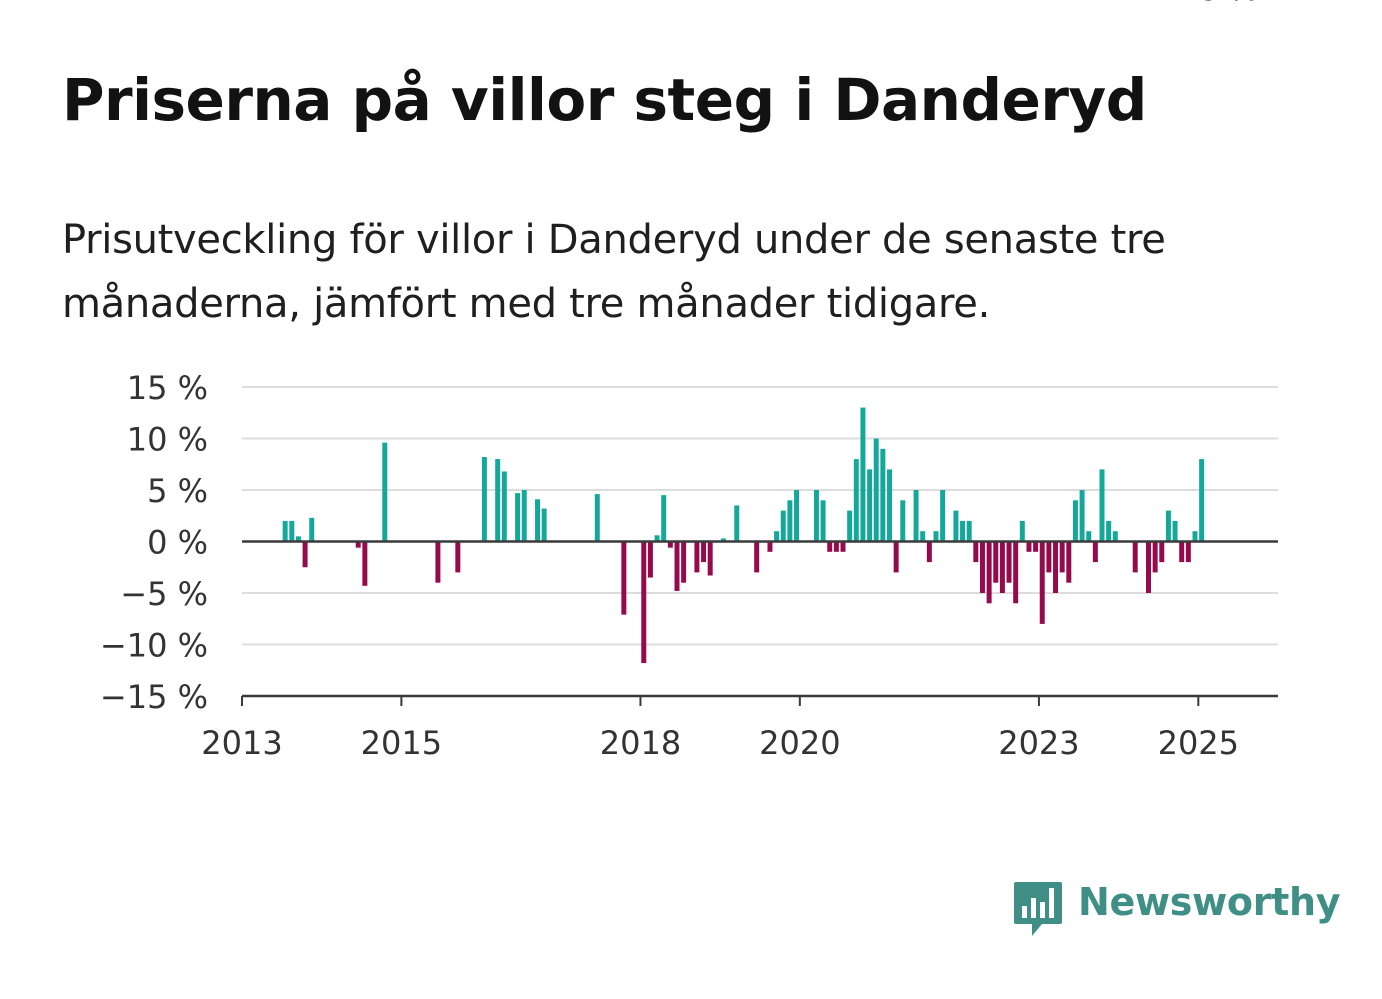 Image resolution: width=1382 pixels, height=999 pixels. Describe the element at coordinates (164, 594) in the screenshot. I see `y-tick-label: −5 %` at that location.